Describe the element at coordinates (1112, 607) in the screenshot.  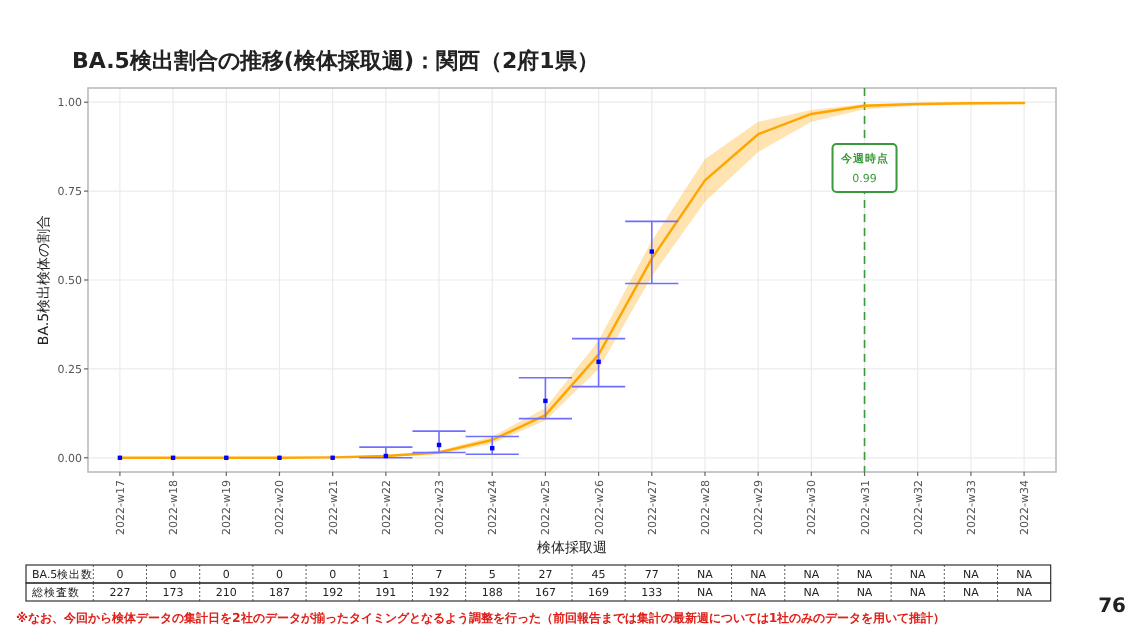
I see `text: 76` at that location.